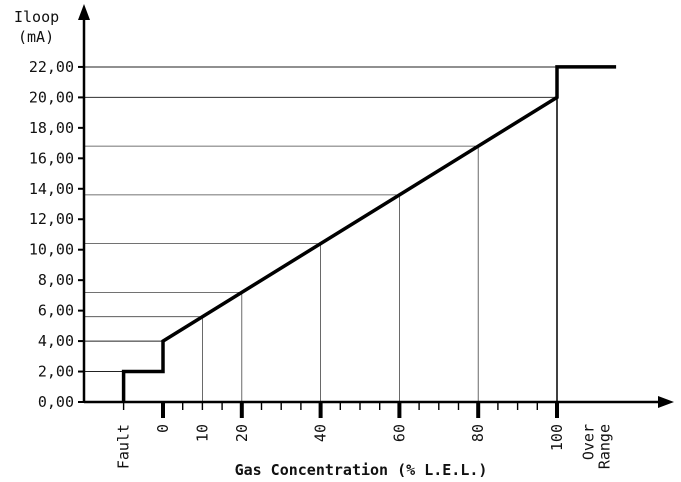 This screenshot has height=482, width=681. What do you see at coordinates (666, 402) in the screenshot?
I see `x-axis-arrow` at bounding box center [666, 402].